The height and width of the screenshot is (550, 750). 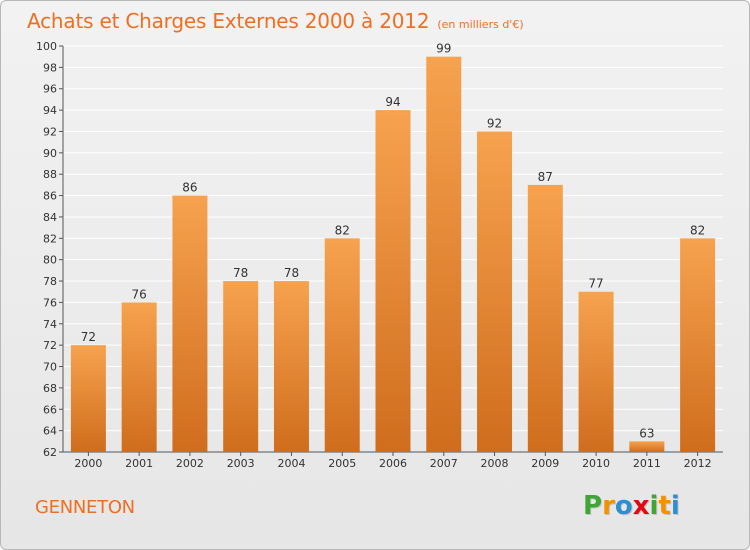 What do you see at coordinates (50, 281) in the screenshot?
I see `y-tick-label: 78` at bounding box center [50, 281].